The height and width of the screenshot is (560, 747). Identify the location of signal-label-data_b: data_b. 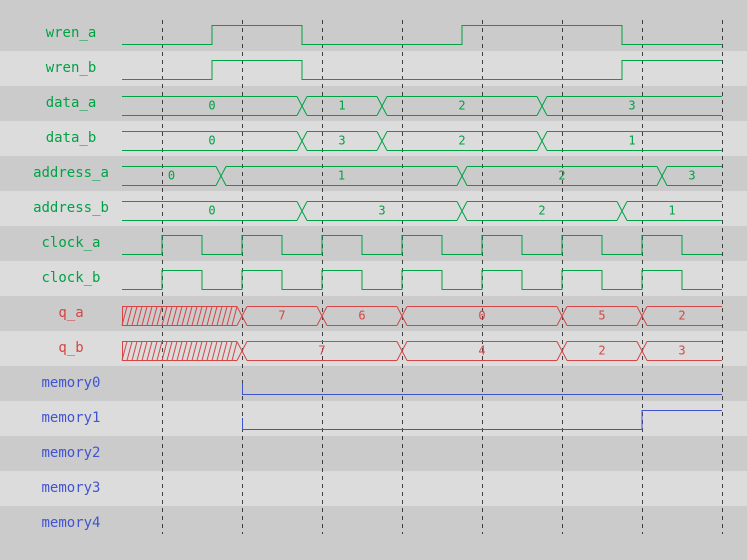
(71, 138).